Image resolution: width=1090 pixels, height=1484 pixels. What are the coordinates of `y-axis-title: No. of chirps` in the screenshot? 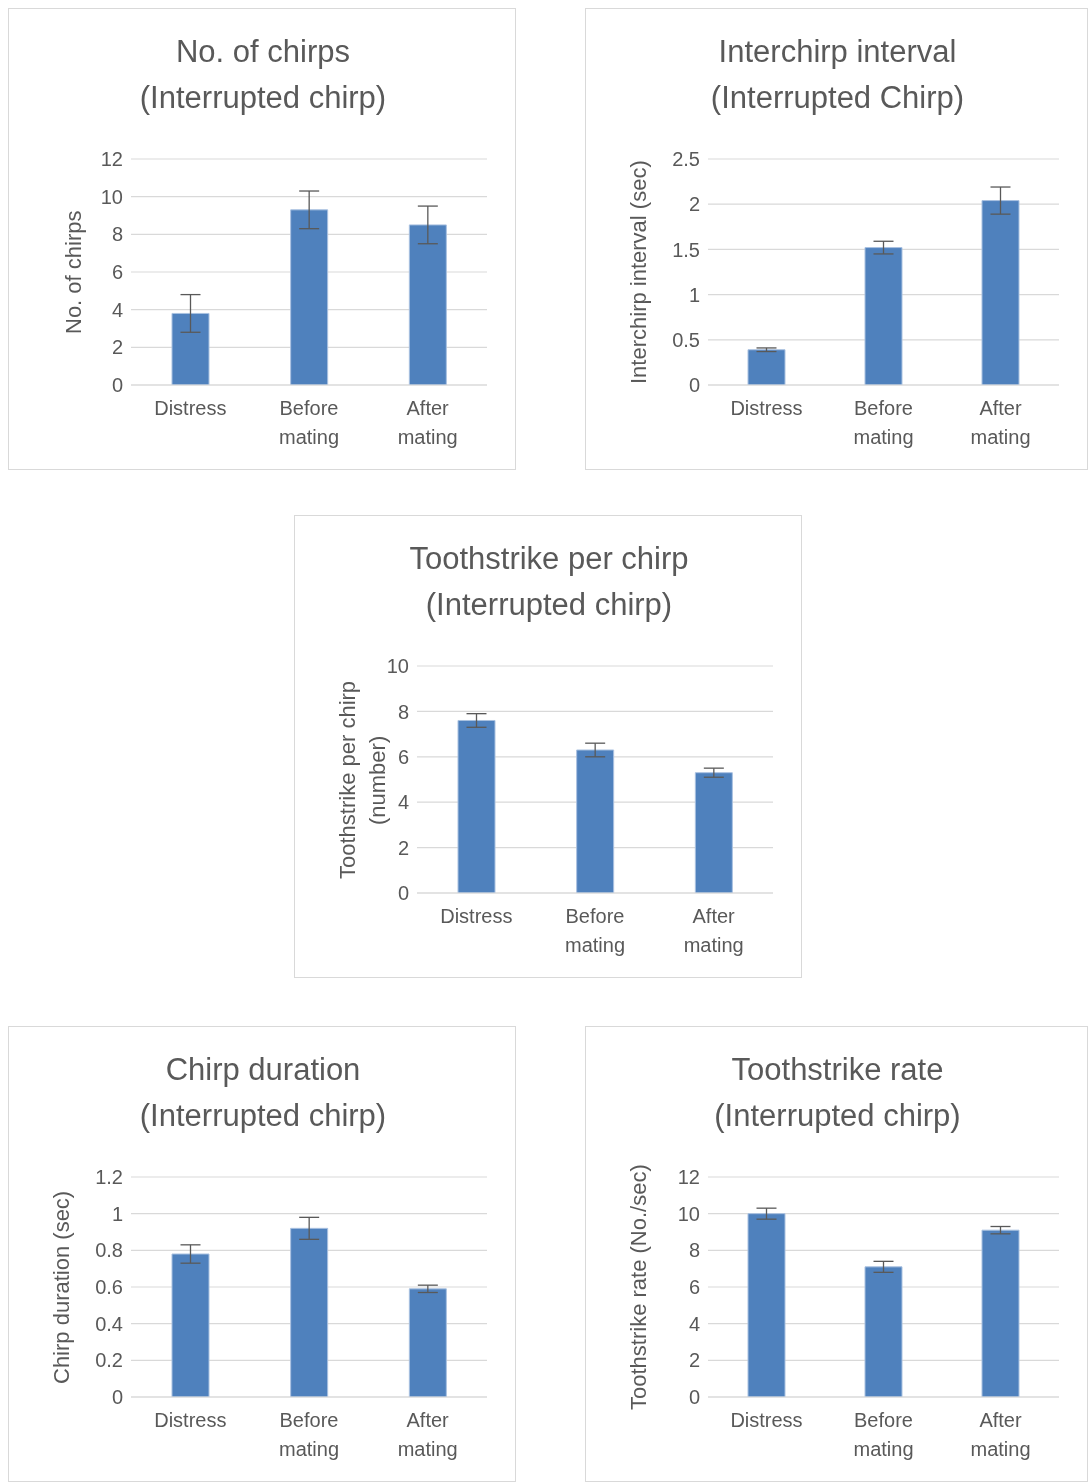 It's located at (73, 272).